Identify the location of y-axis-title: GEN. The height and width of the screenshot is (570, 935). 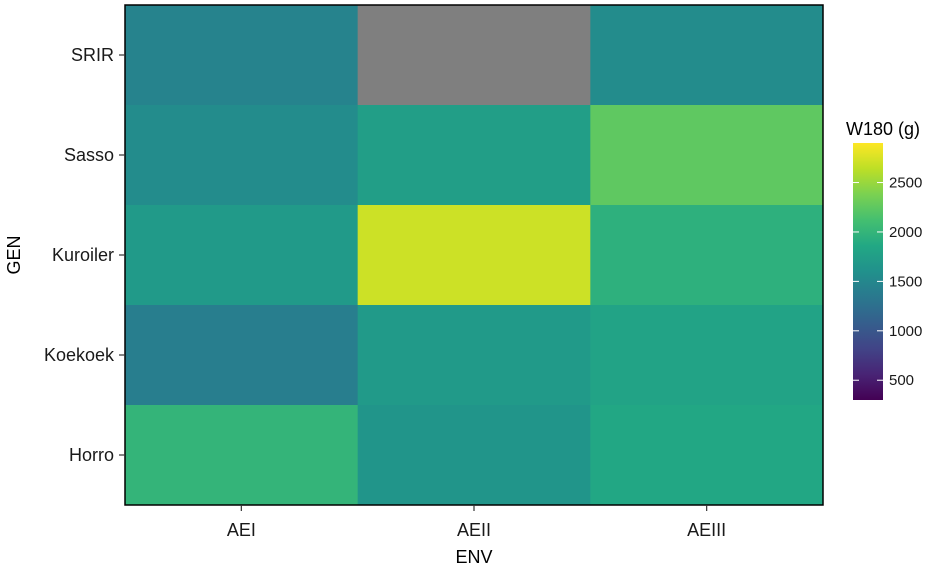
(14, 254).